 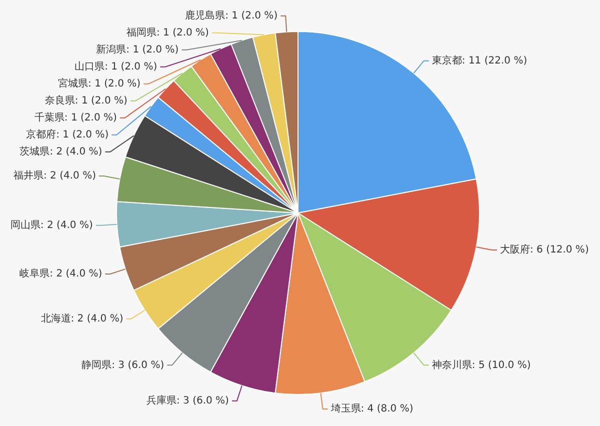 I want to click on slice-label: 山口県: 1 (2.0 %), so click(x=116, y=66).